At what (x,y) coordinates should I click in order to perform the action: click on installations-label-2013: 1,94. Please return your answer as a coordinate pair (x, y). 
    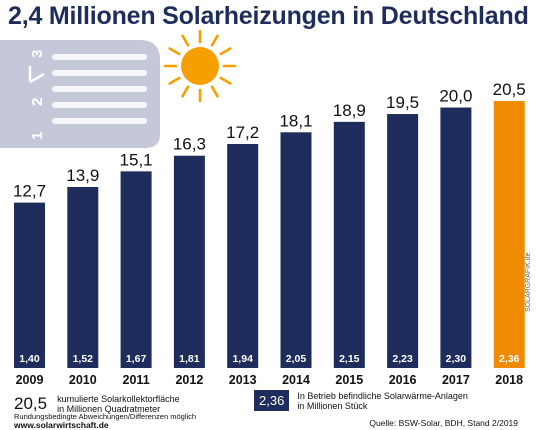
    Looking at the image, I should click on (242, 359).